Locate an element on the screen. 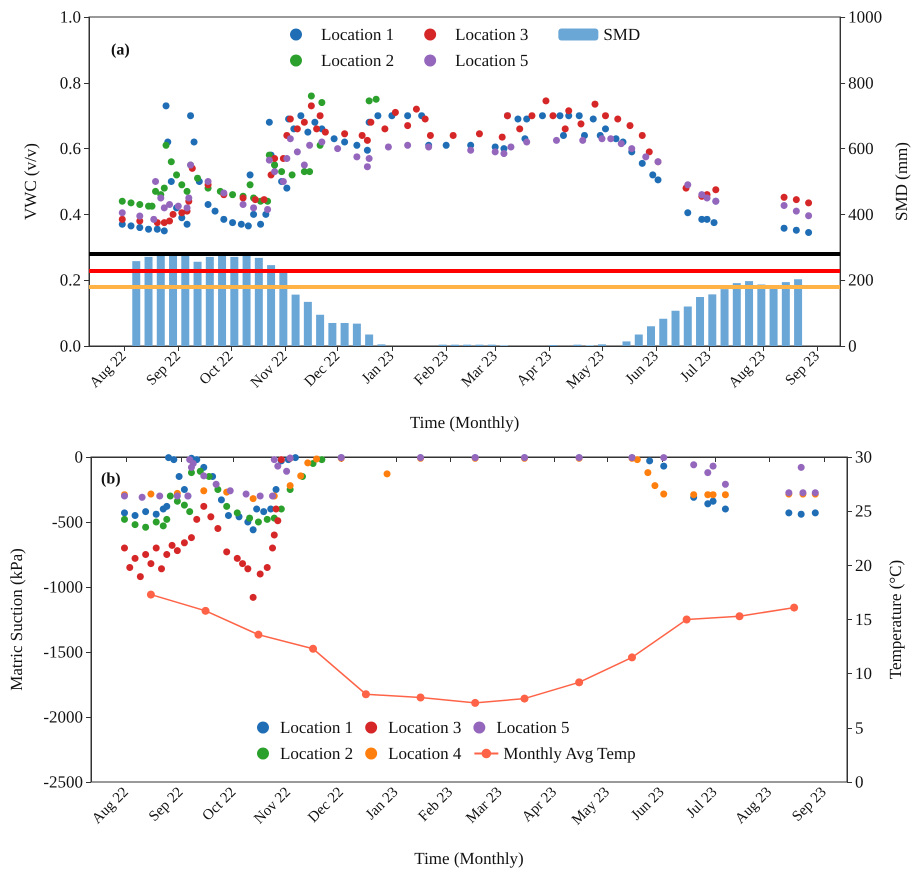 This screenshot has width=918, height=871. y2-tick-label: 10 is located at coordinates (863, 673).